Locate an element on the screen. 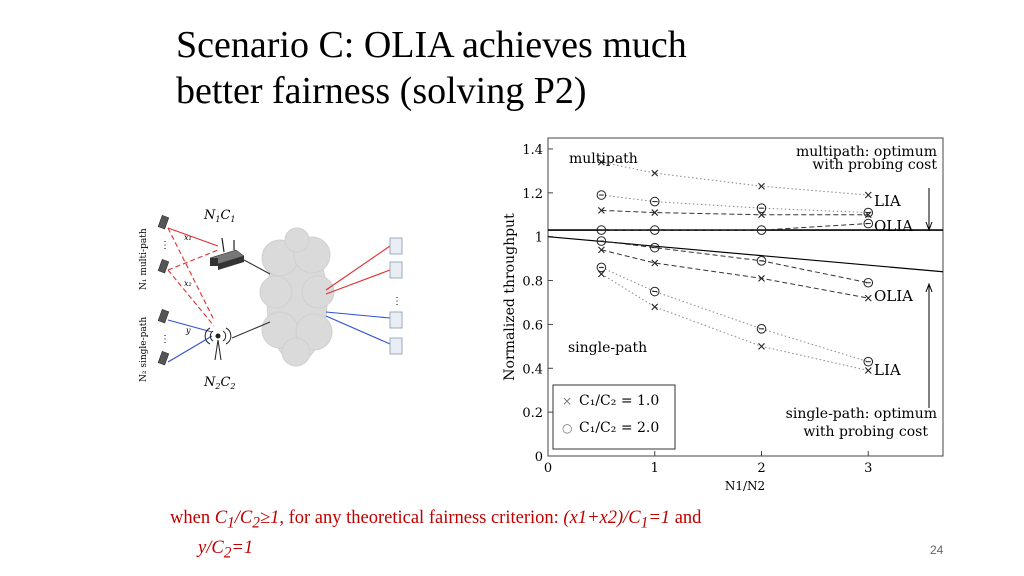 The image size is (1024, 576). link-label-x2: x₂ is located at coordinates (188, 283).